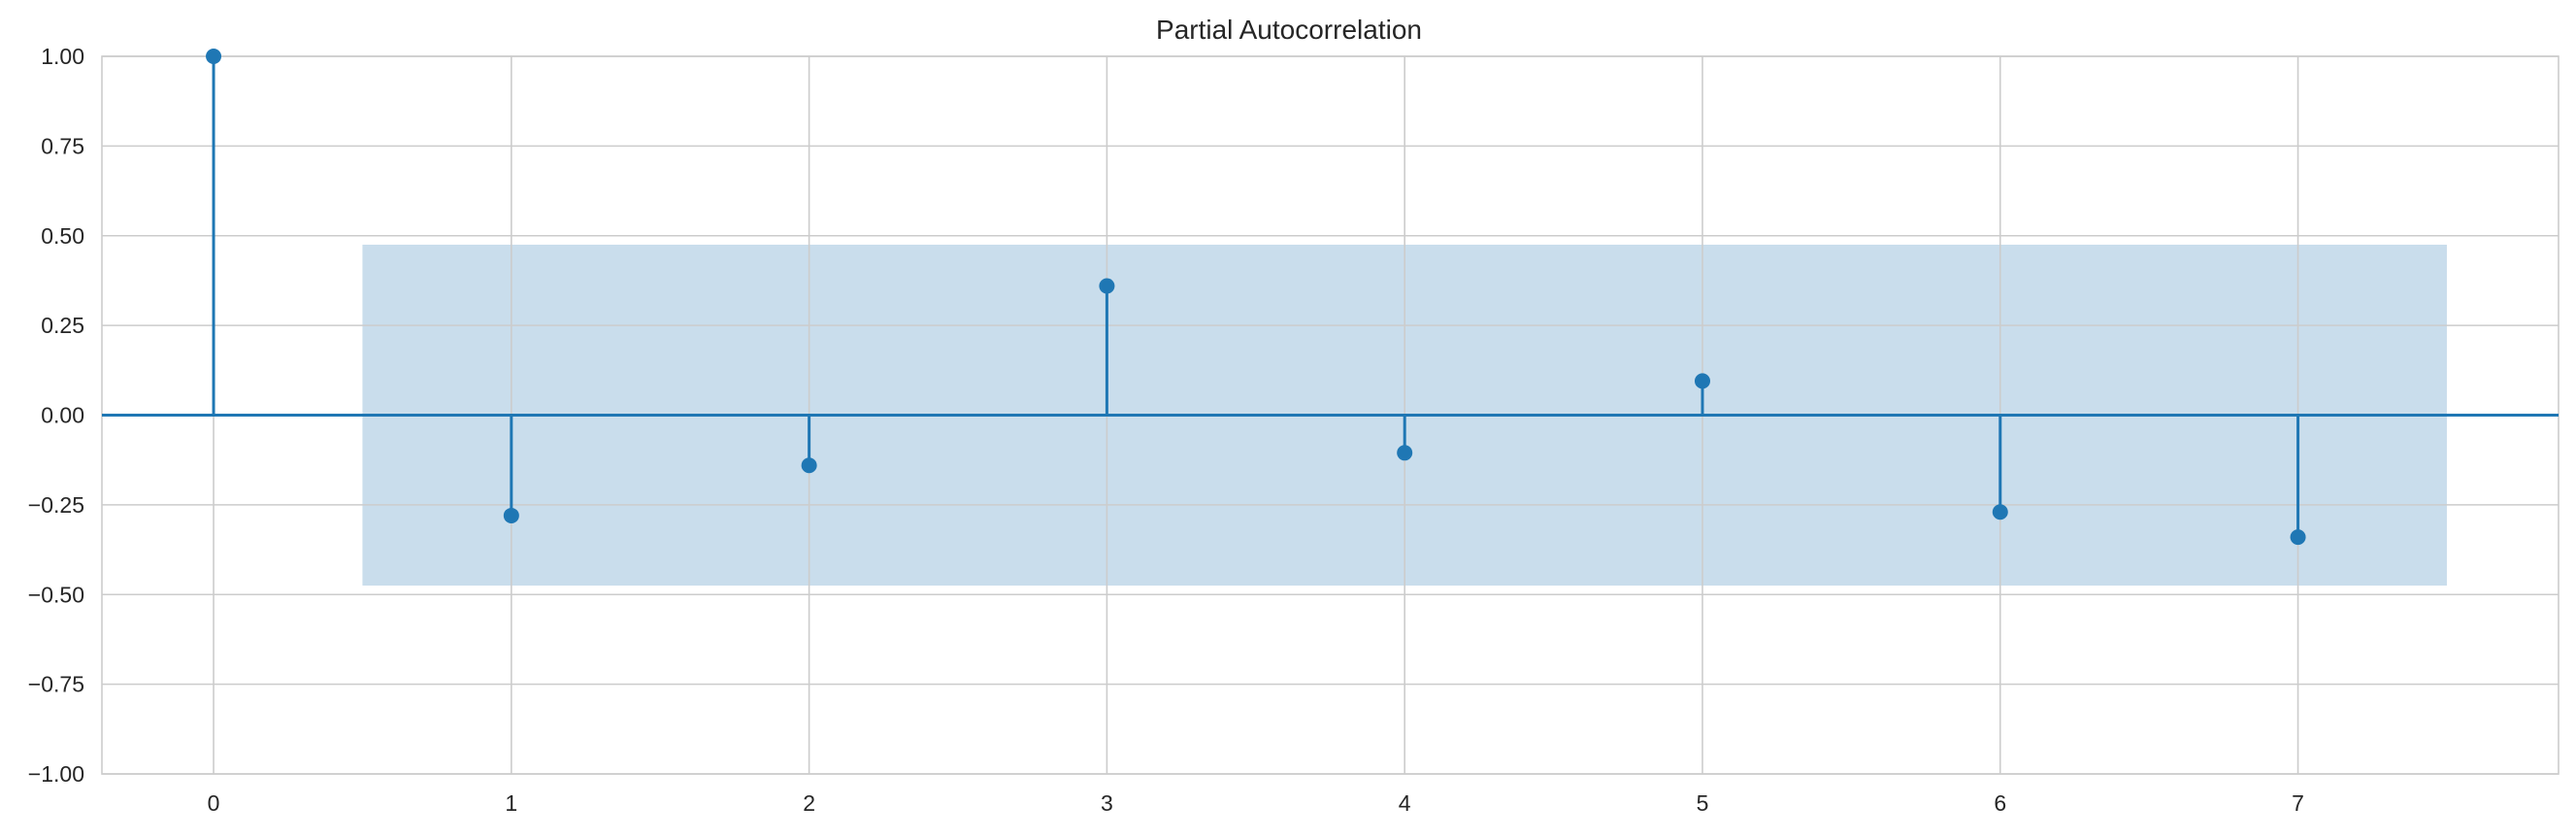  Describe the element at coordinates (1405, 803) in the screenshot. I see `x-tick-label: 4` at that location.